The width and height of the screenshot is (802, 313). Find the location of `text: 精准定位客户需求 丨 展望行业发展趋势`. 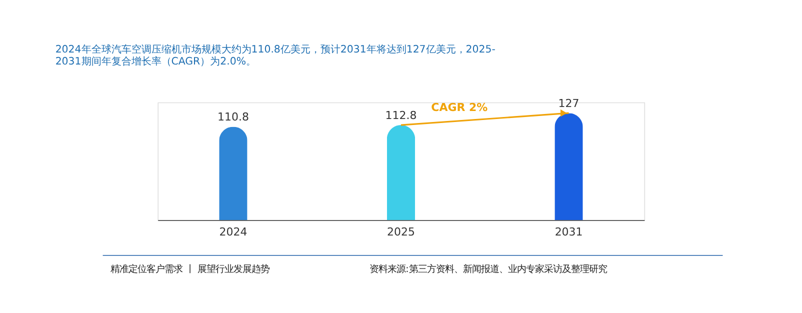

text: 精准定位客户需求 丨 展望行业发展趋势 is located at coordinates (190, 269).